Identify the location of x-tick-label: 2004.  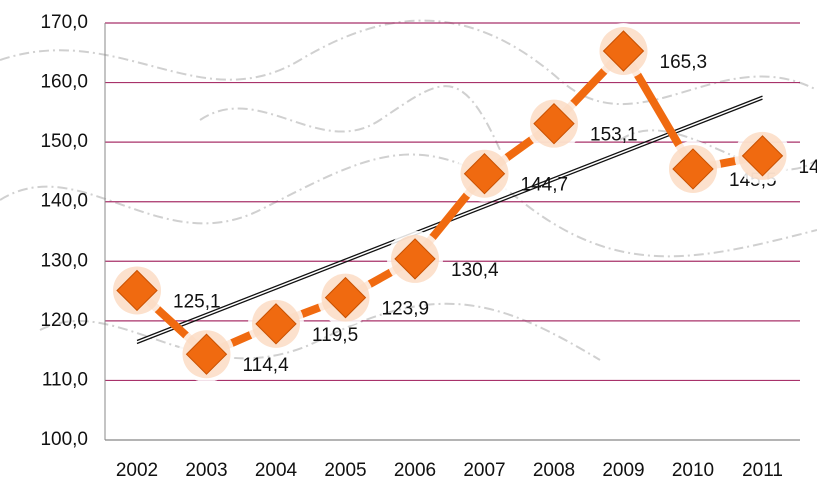
(276, 470).